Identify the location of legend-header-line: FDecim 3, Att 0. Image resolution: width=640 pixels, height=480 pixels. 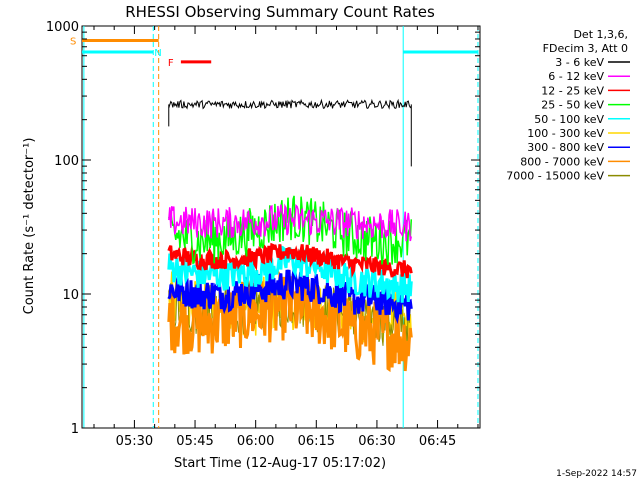
(585, 48).